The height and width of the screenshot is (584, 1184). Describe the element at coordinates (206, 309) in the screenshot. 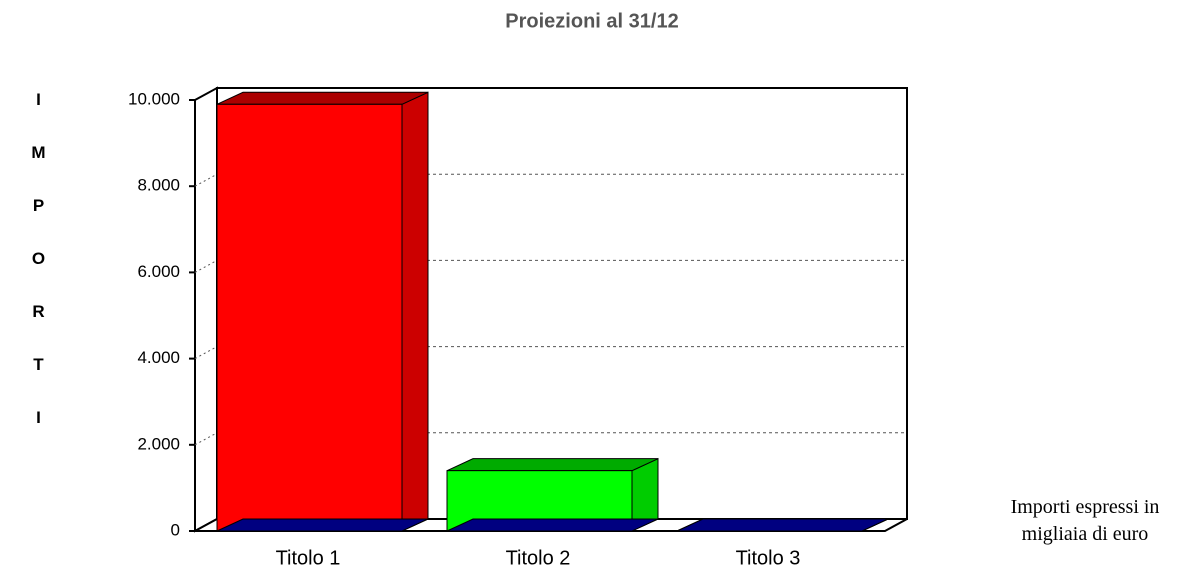

I see `left-wall` at that location.